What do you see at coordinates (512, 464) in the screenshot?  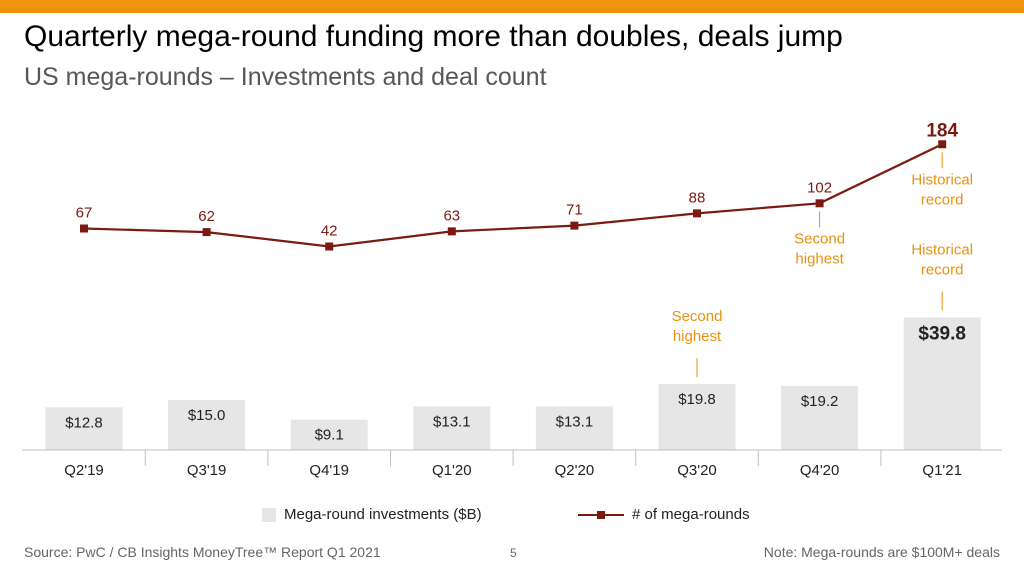 I see `x-axis: Q2'19 Q3'19 Q4'19 Q1'20 Q2'20 Q3'20 Q4'20 Q1'21` at bounding box center [512, 464].